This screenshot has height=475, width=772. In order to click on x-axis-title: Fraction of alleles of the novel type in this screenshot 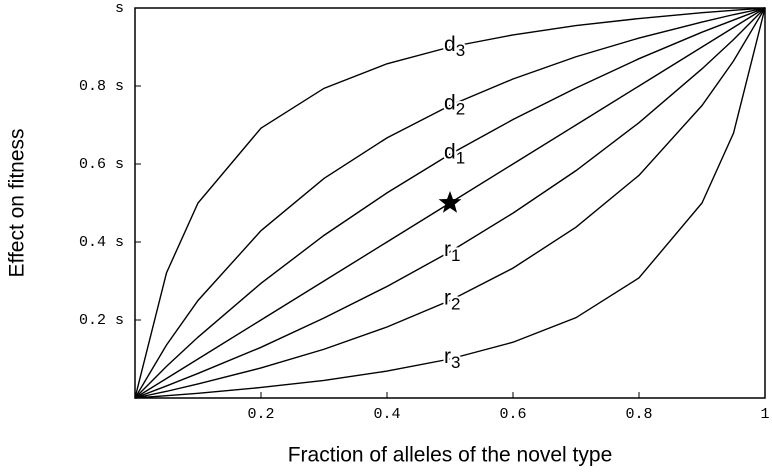, I will do `click(450, 455)`.